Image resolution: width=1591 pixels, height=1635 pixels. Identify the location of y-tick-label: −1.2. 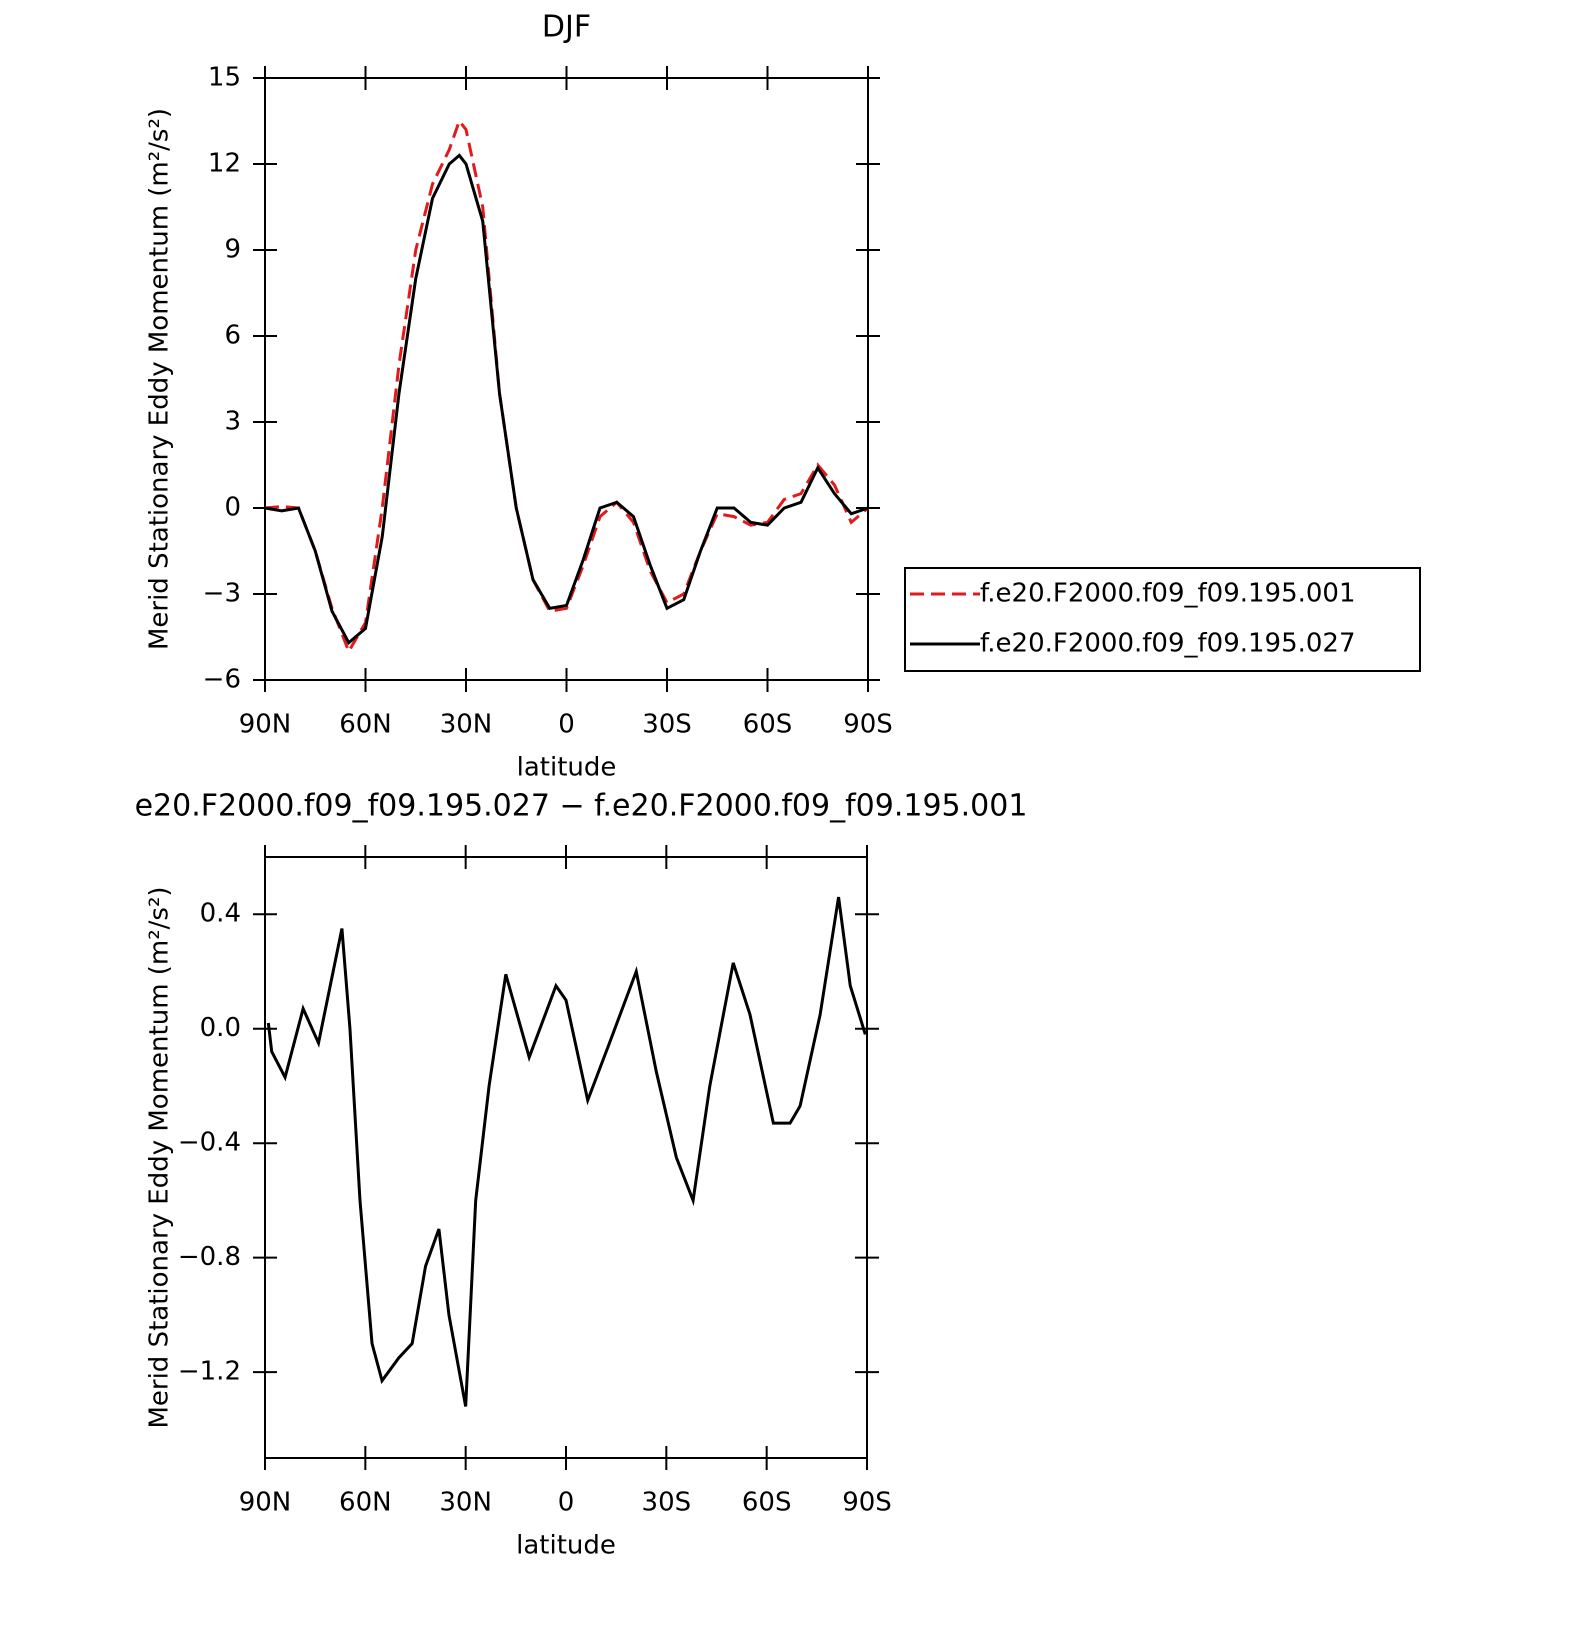
(209, 1372).